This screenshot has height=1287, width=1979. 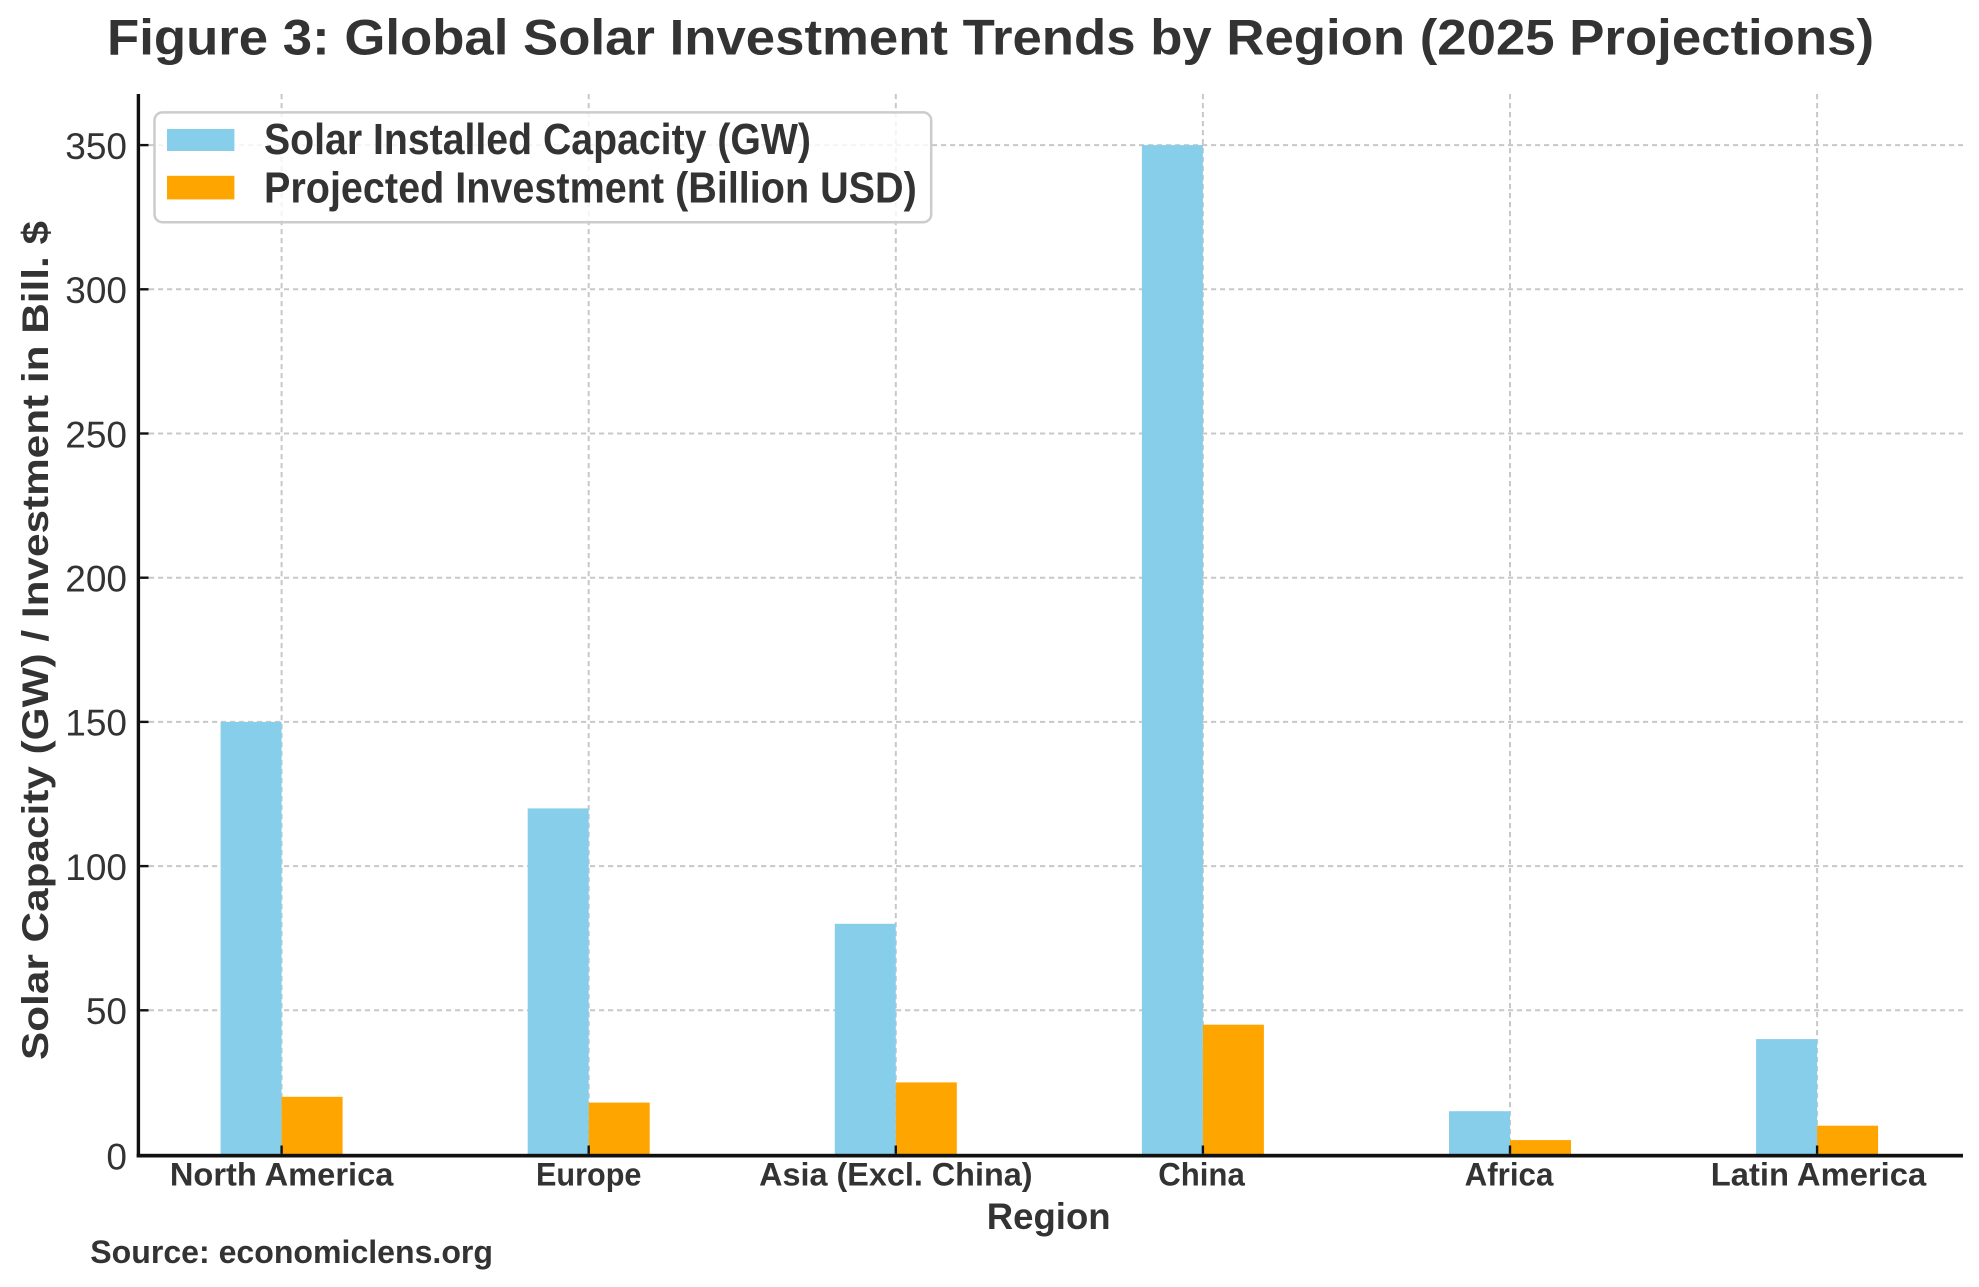 I want to click on svg-text: 250, so click(x=96, y=434).